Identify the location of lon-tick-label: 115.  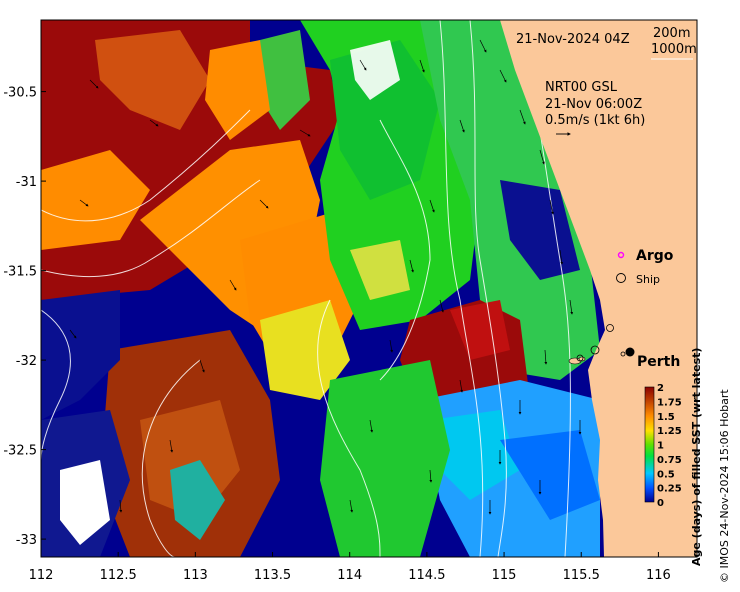
(504, 575).